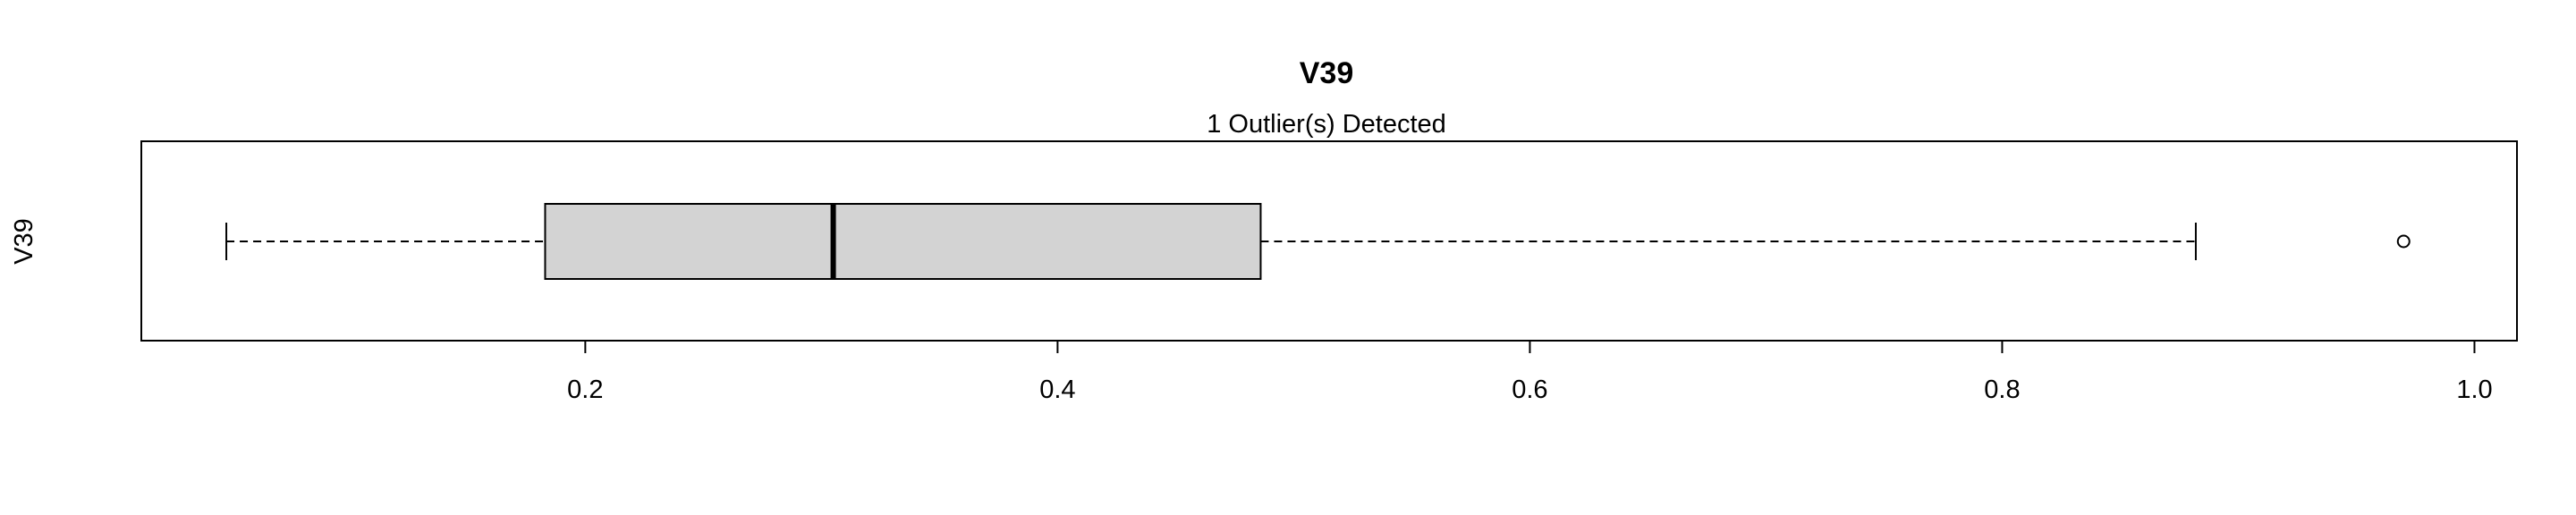  I want to click on box-series, so click(1318, 241).